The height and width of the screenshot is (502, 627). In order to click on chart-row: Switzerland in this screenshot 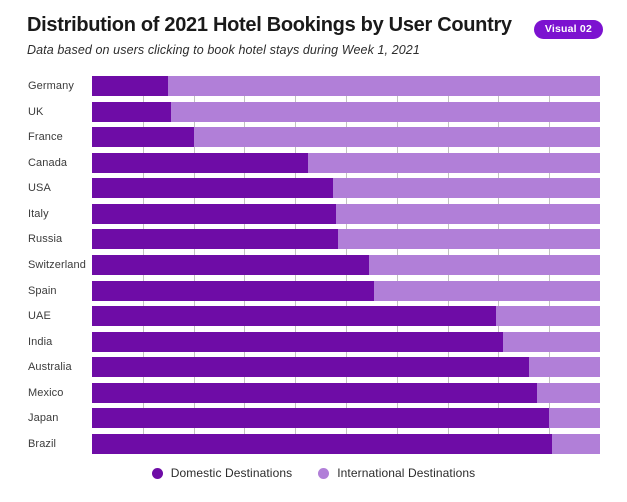, I will do `click(313, 264)`.